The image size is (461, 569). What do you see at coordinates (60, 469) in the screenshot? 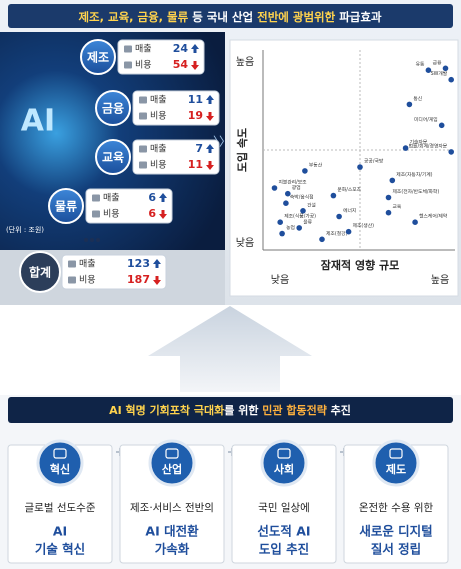
I see `pillar-tag: 혁신` at bounding box center [60, 469].